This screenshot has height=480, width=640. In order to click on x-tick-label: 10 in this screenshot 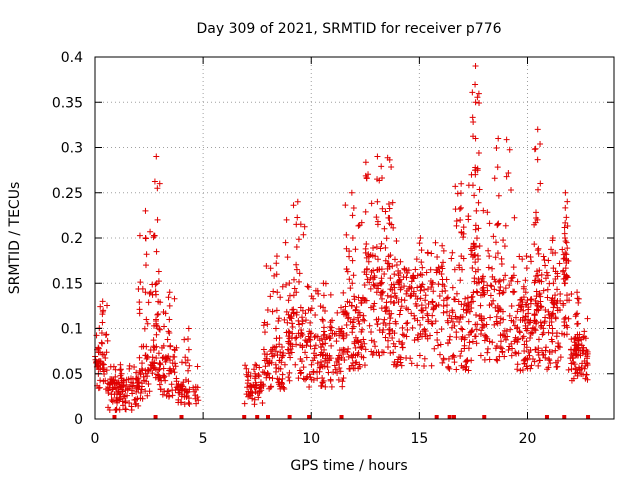, I will do `click(311, 439)`.